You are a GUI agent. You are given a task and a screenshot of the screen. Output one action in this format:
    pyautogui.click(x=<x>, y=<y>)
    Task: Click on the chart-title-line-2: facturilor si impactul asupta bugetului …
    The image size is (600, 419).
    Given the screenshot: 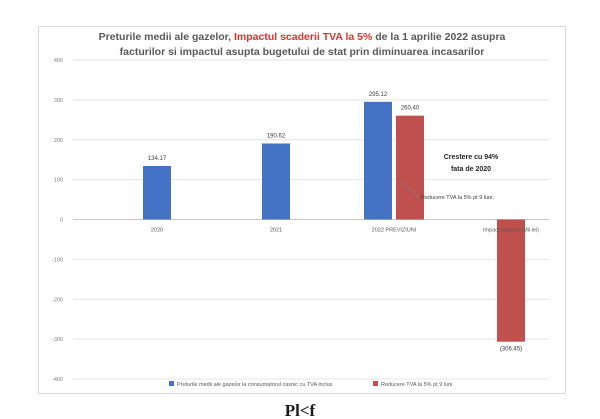 What is the action you would take?
    pyautogui.click(x=302, y=52)
    